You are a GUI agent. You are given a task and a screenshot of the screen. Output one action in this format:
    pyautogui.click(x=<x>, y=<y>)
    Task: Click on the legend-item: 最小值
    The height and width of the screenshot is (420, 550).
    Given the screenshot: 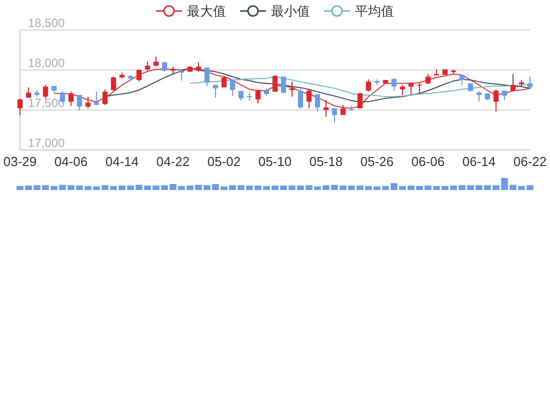 What is the action you would take?
    pyautogui.click(x=275, y=11)
    